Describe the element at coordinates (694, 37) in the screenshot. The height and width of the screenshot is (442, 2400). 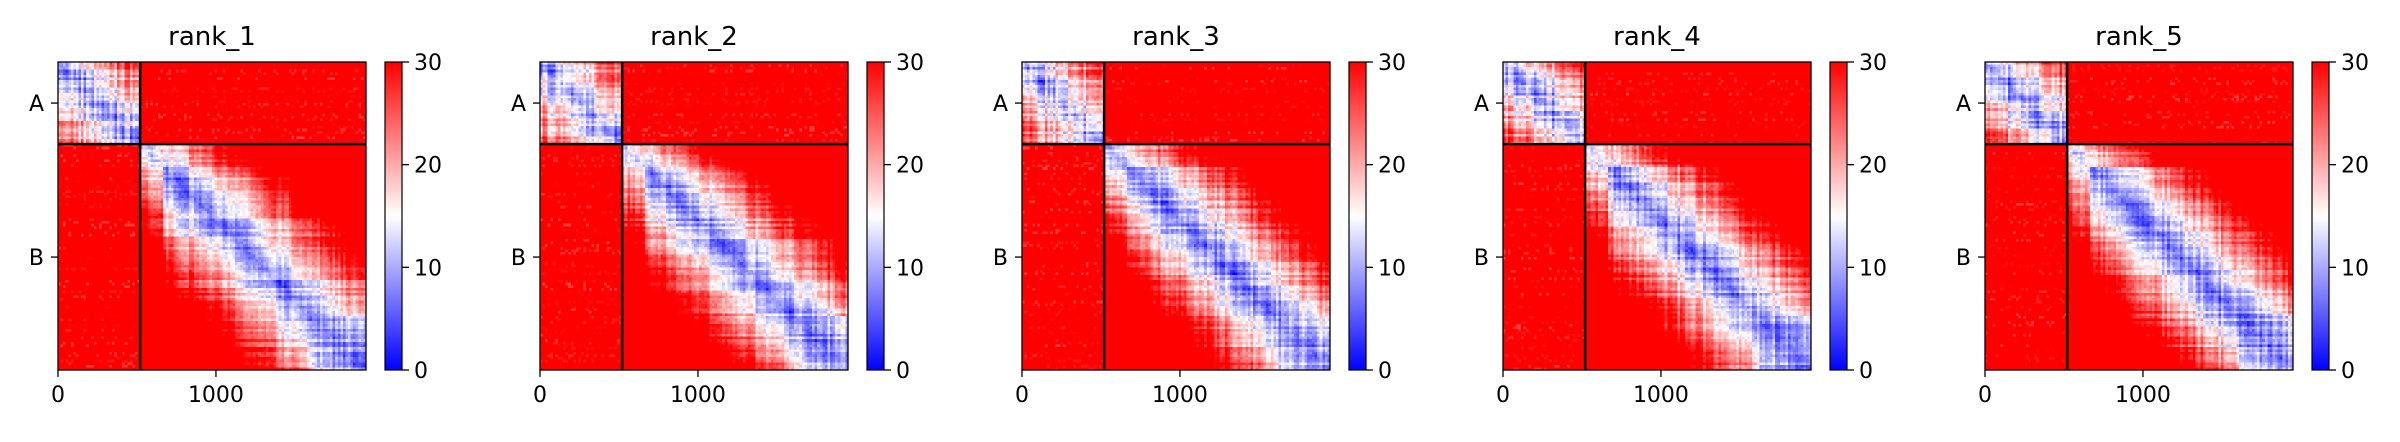
I see `panel-title: rank_2` at that location.